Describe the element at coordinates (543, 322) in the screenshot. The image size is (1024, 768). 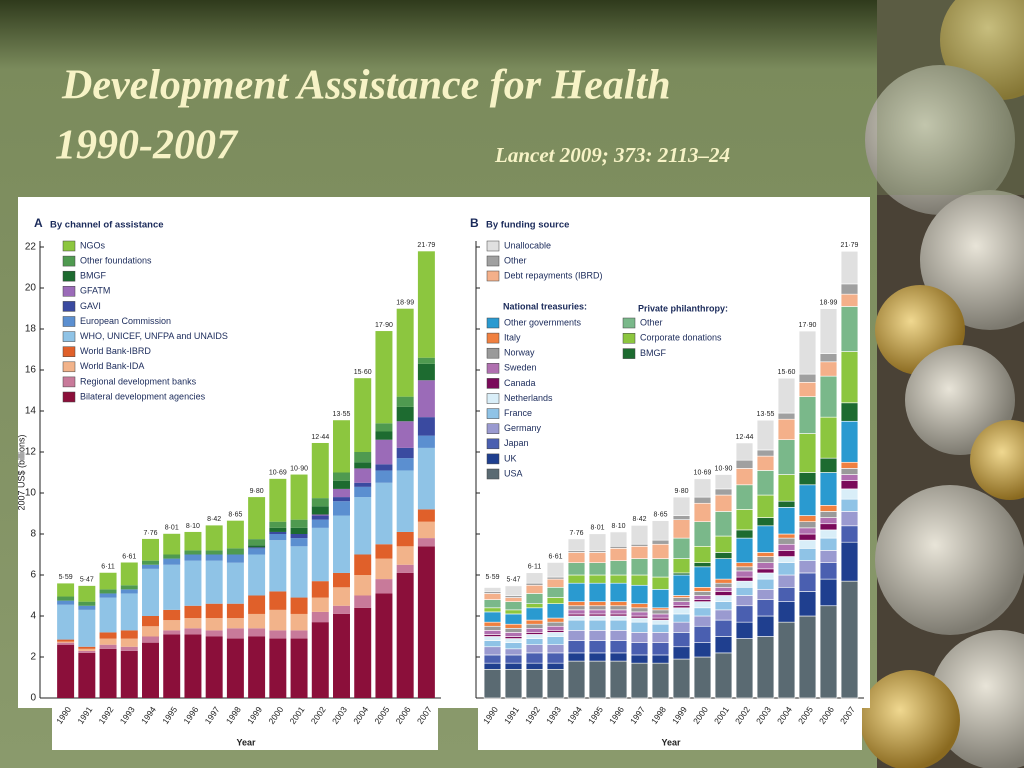
I see `legend-label: Other governments` at that location.